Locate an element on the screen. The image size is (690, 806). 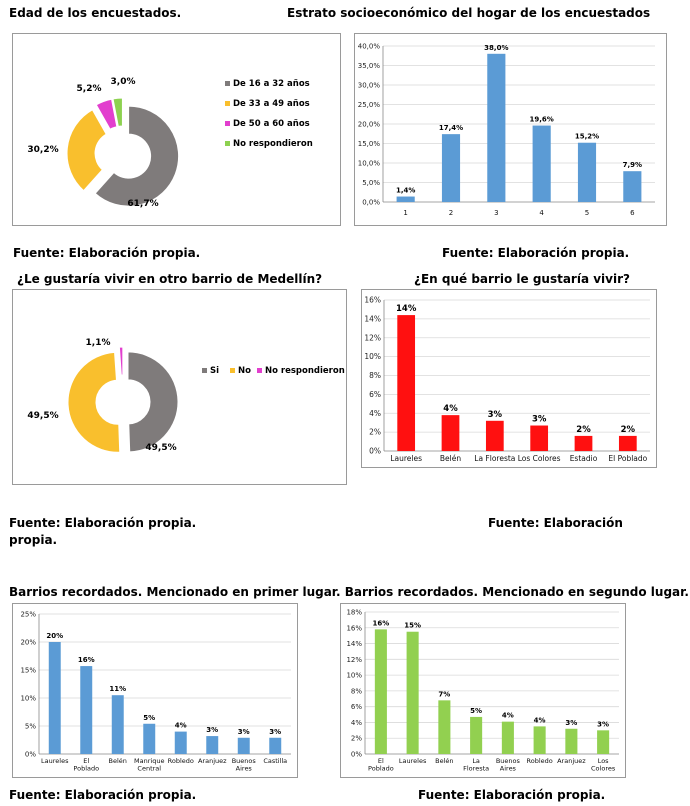
y-tick-label: 30,0% is located at coordinates (369, 86).